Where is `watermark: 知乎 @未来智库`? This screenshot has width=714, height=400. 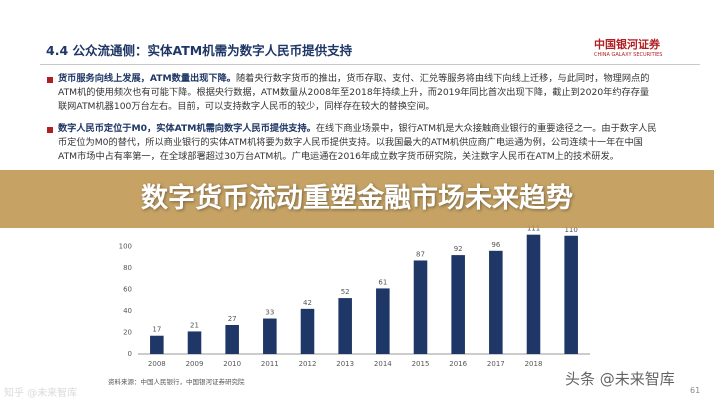 watermark: 知乎 @未来智库 is located at coordinates (41, 393).